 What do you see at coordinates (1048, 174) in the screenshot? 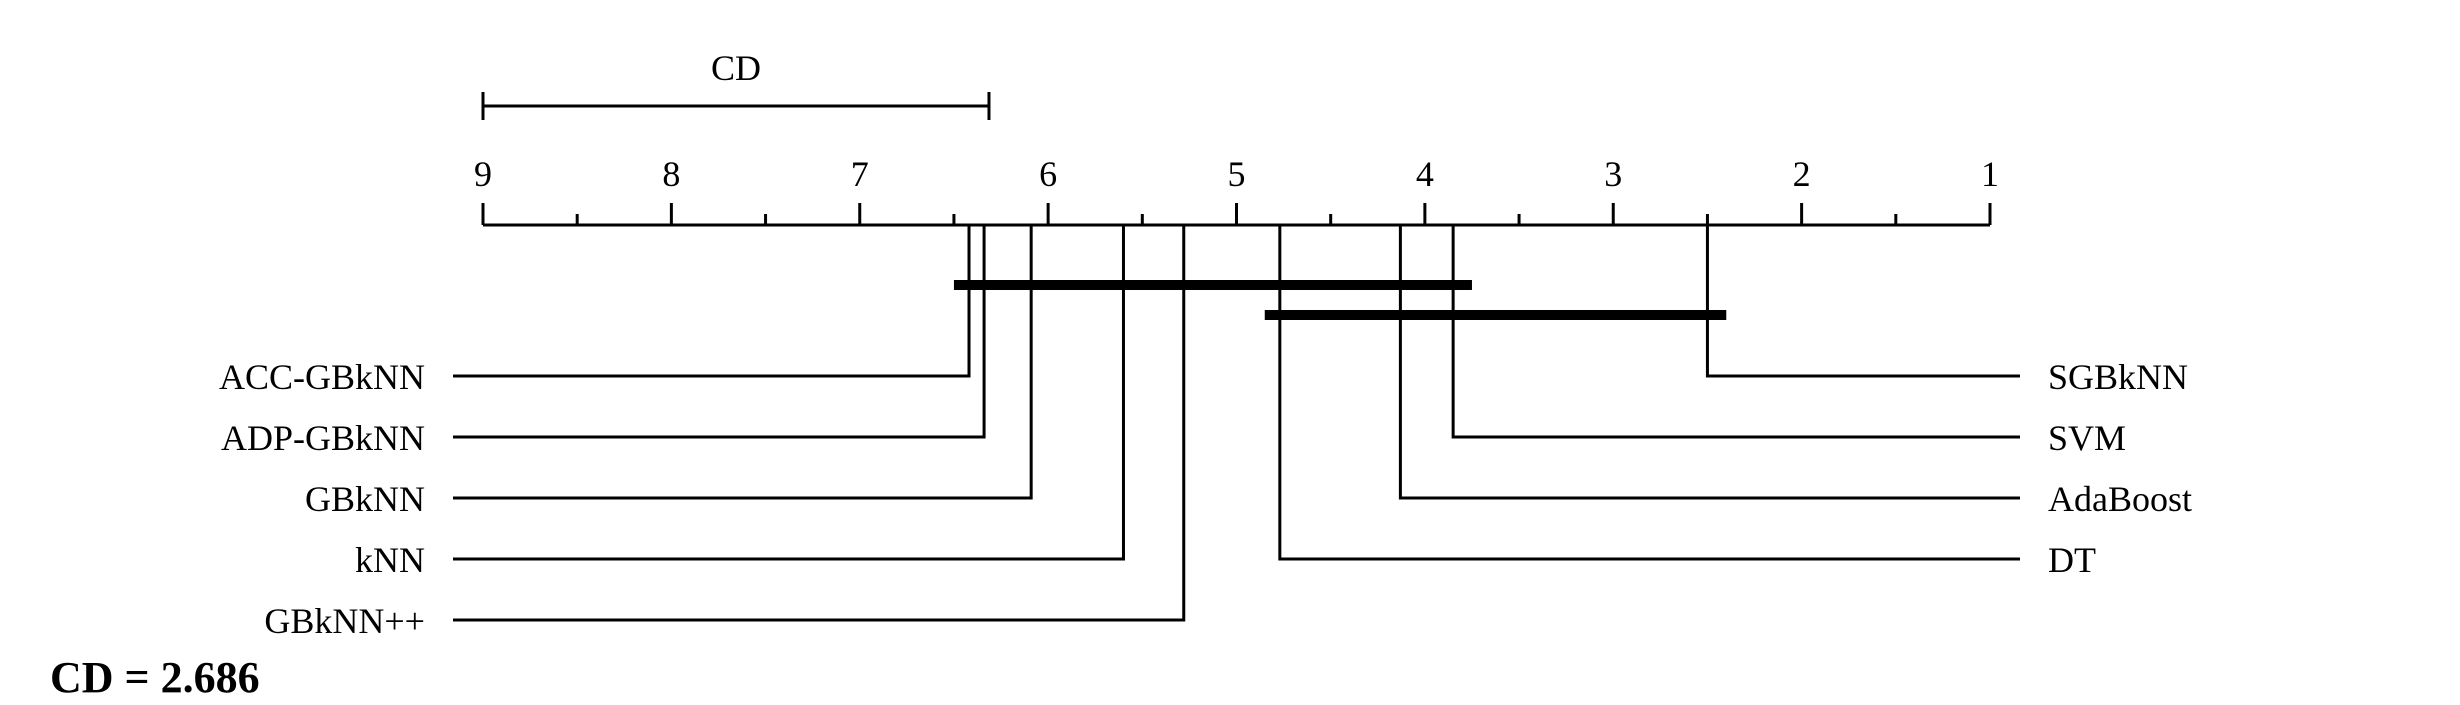
I see `tick-label: 6` at bounding box center [1048, 174].